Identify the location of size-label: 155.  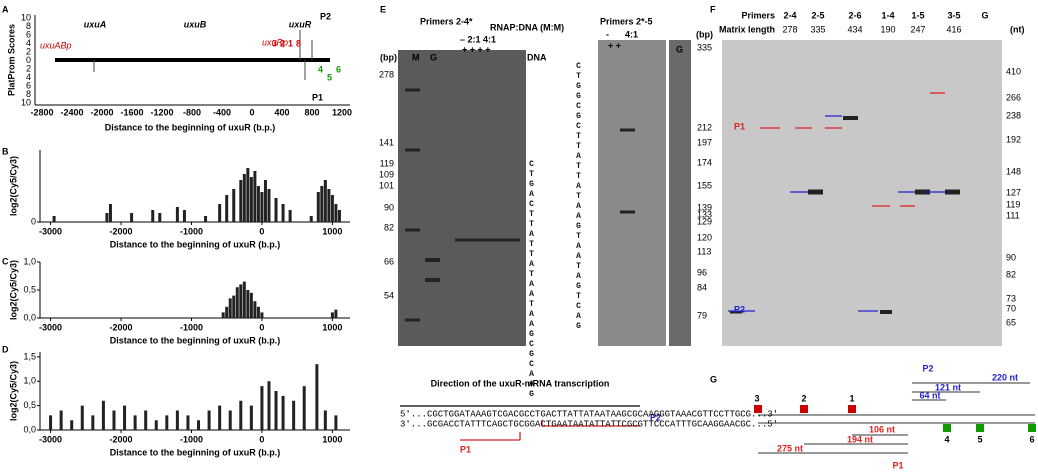
(704, 185).